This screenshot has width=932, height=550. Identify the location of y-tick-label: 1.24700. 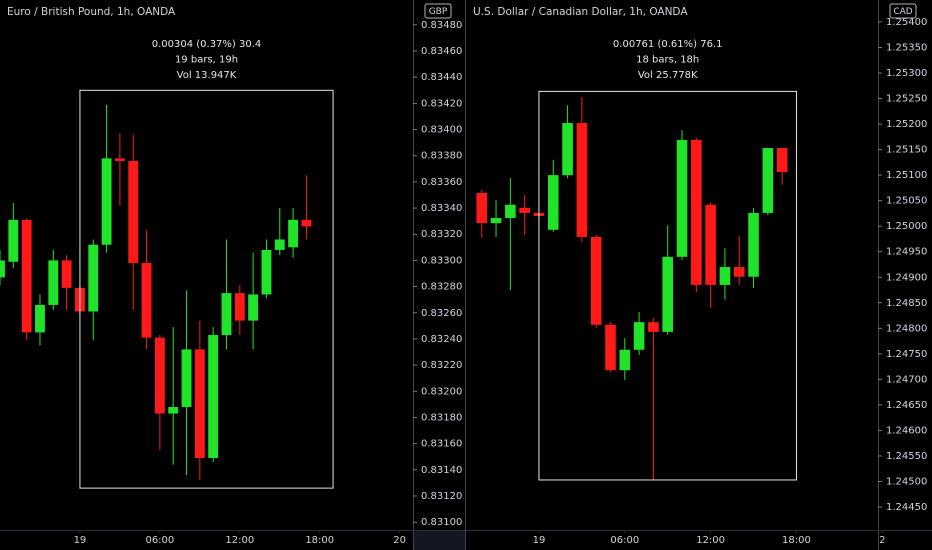
(906, 379).